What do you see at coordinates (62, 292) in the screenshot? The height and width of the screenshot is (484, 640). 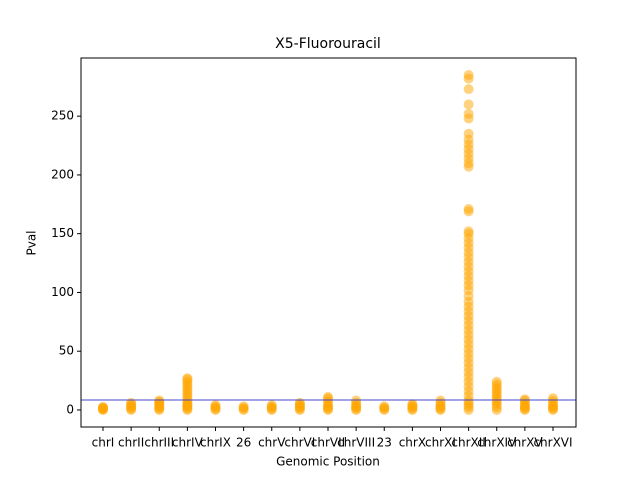 I see `y-tick-label: 100` at bounding box center [62, 292].